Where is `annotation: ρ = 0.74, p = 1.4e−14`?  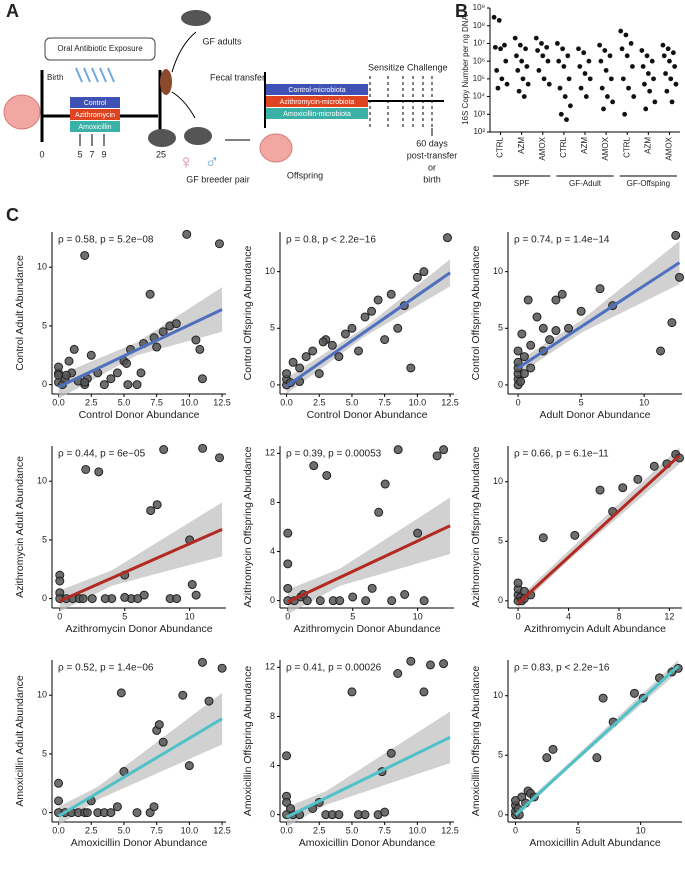 annotation: ρ = 0.74, p = 1.4e−14 is located at coordinates (562, 240).